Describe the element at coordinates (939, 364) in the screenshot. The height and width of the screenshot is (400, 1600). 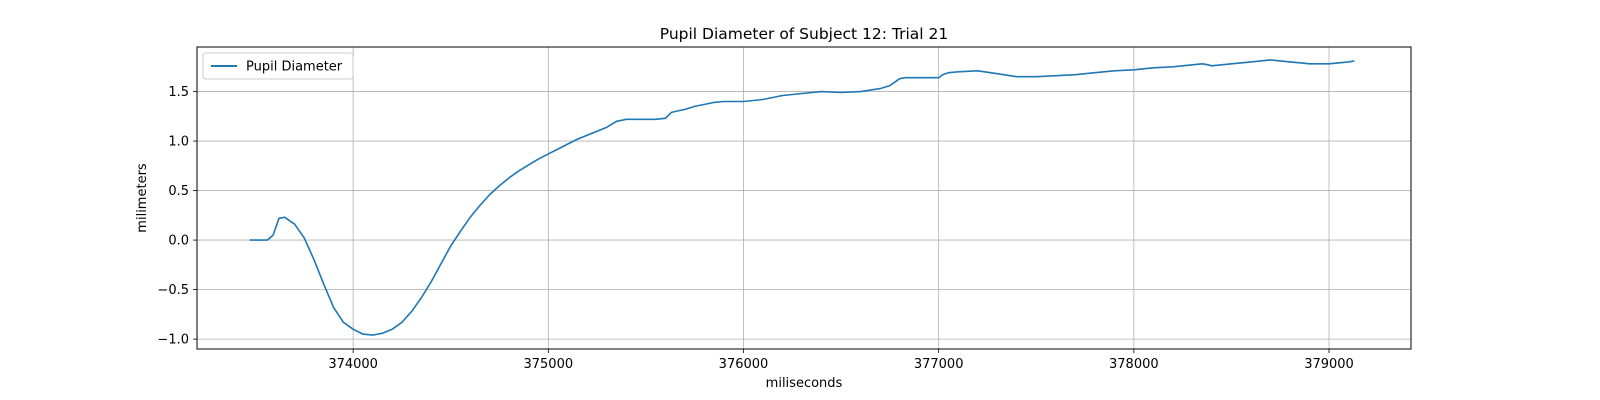
I see `x-tick-label: 377000` at that location.